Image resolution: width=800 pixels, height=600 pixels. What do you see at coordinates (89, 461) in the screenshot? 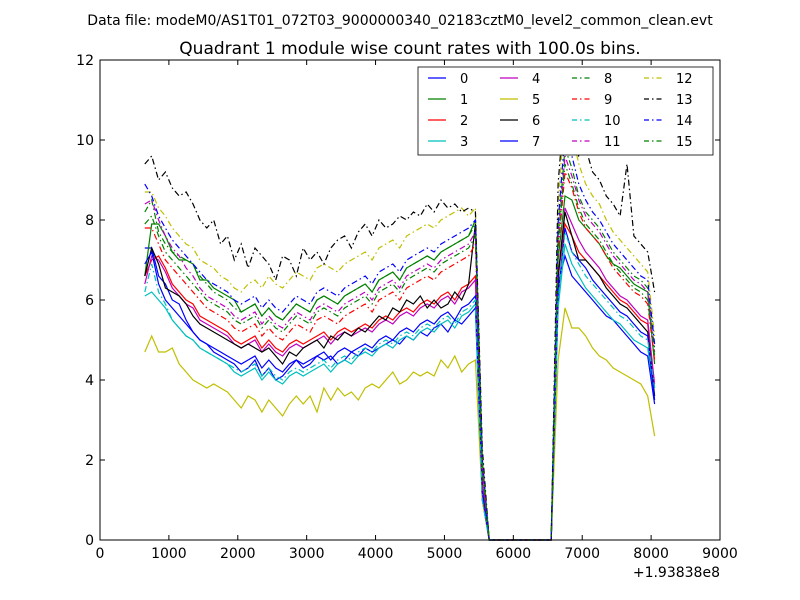
I see `y-tick-label: 2` at bounding box center [89, 461].